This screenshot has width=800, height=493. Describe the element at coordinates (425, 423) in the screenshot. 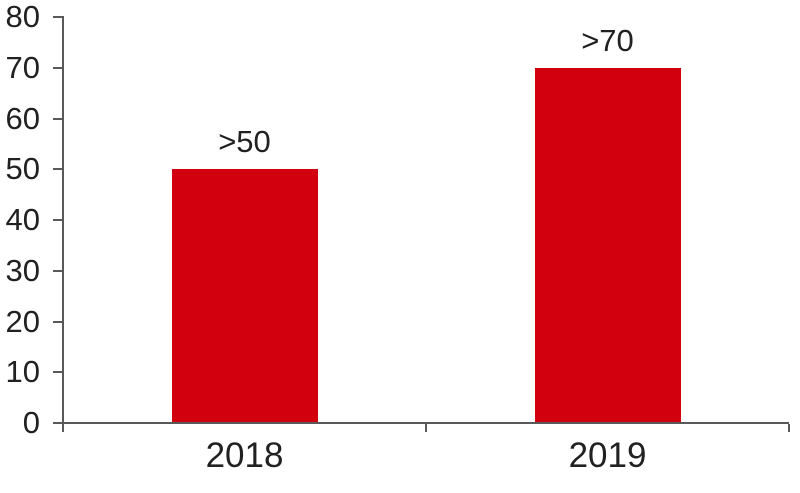

I see `x-axis-line` at that location.